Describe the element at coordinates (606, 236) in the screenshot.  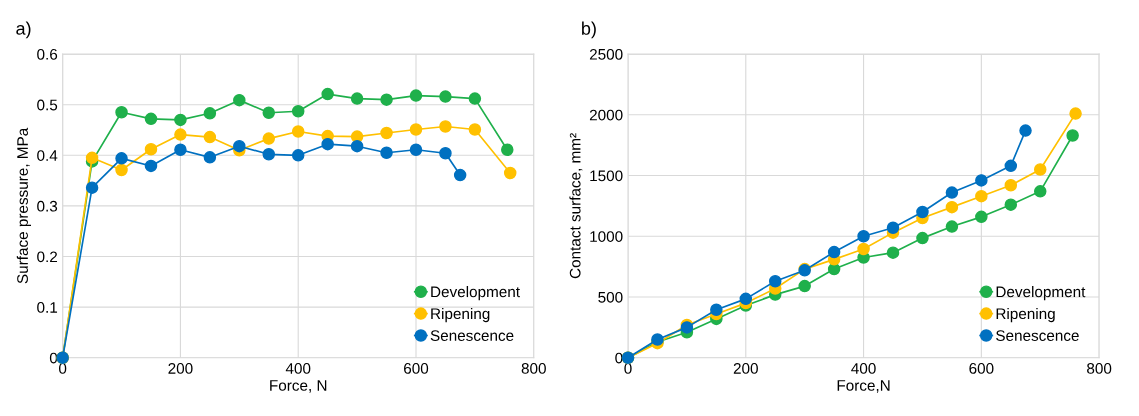
I see `y-tick-label: 1000` at that location.